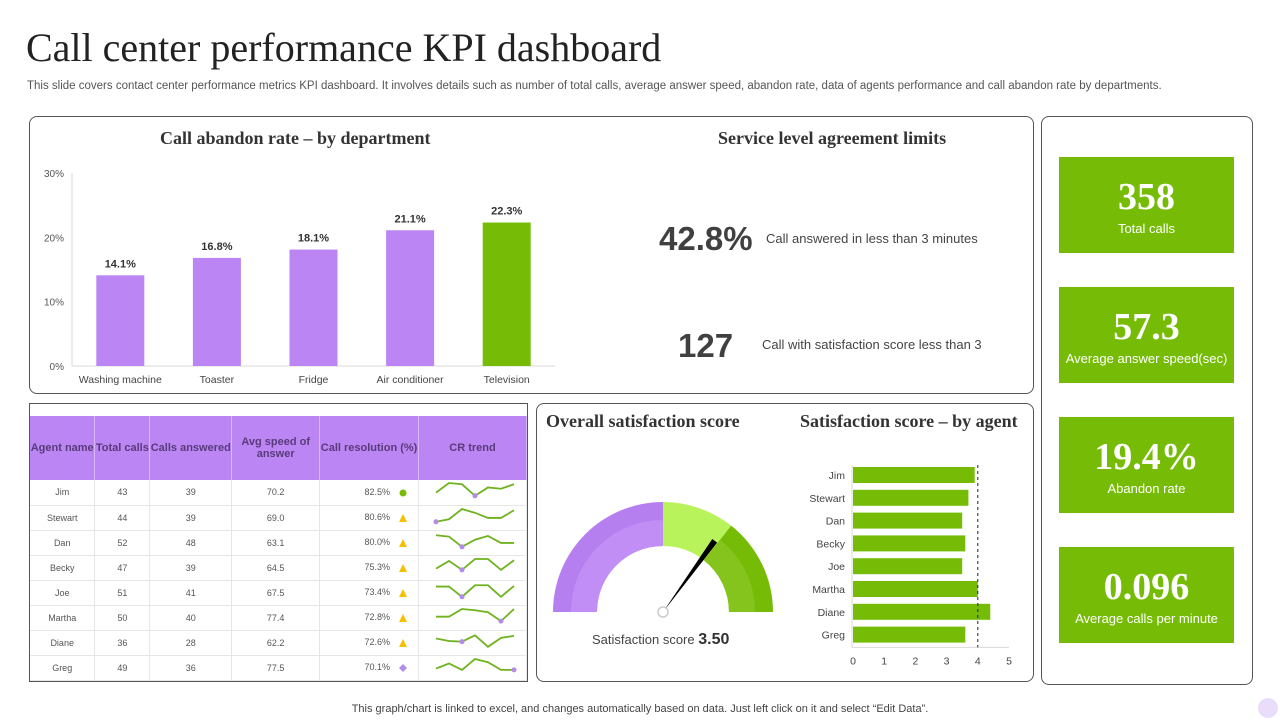  I want to click on cell-cr: 80.6%, so click(369, 518).